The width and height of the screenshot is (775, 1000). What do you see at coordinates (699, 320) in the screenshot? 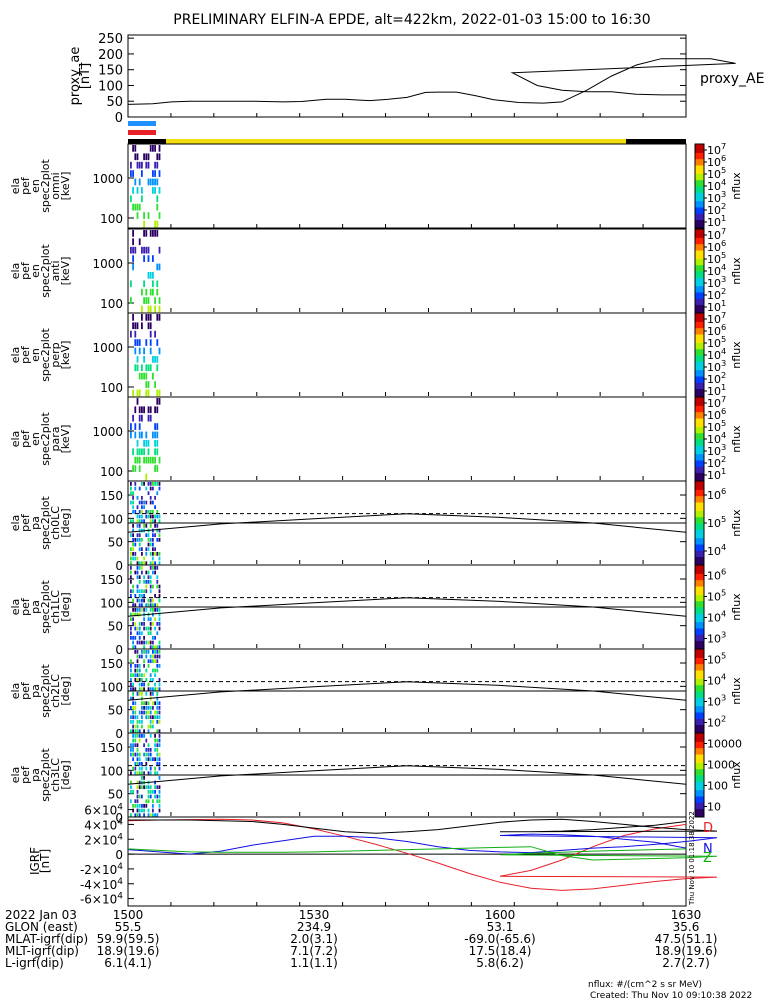
I see `spec_perp-colorbar-seg` at bounding box center [699, 320].